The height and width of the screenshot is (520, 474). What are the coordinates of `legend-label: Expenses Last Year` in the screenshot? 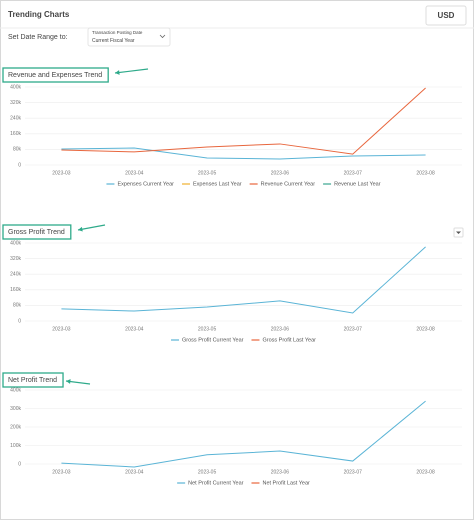 It's located at (217, 184).